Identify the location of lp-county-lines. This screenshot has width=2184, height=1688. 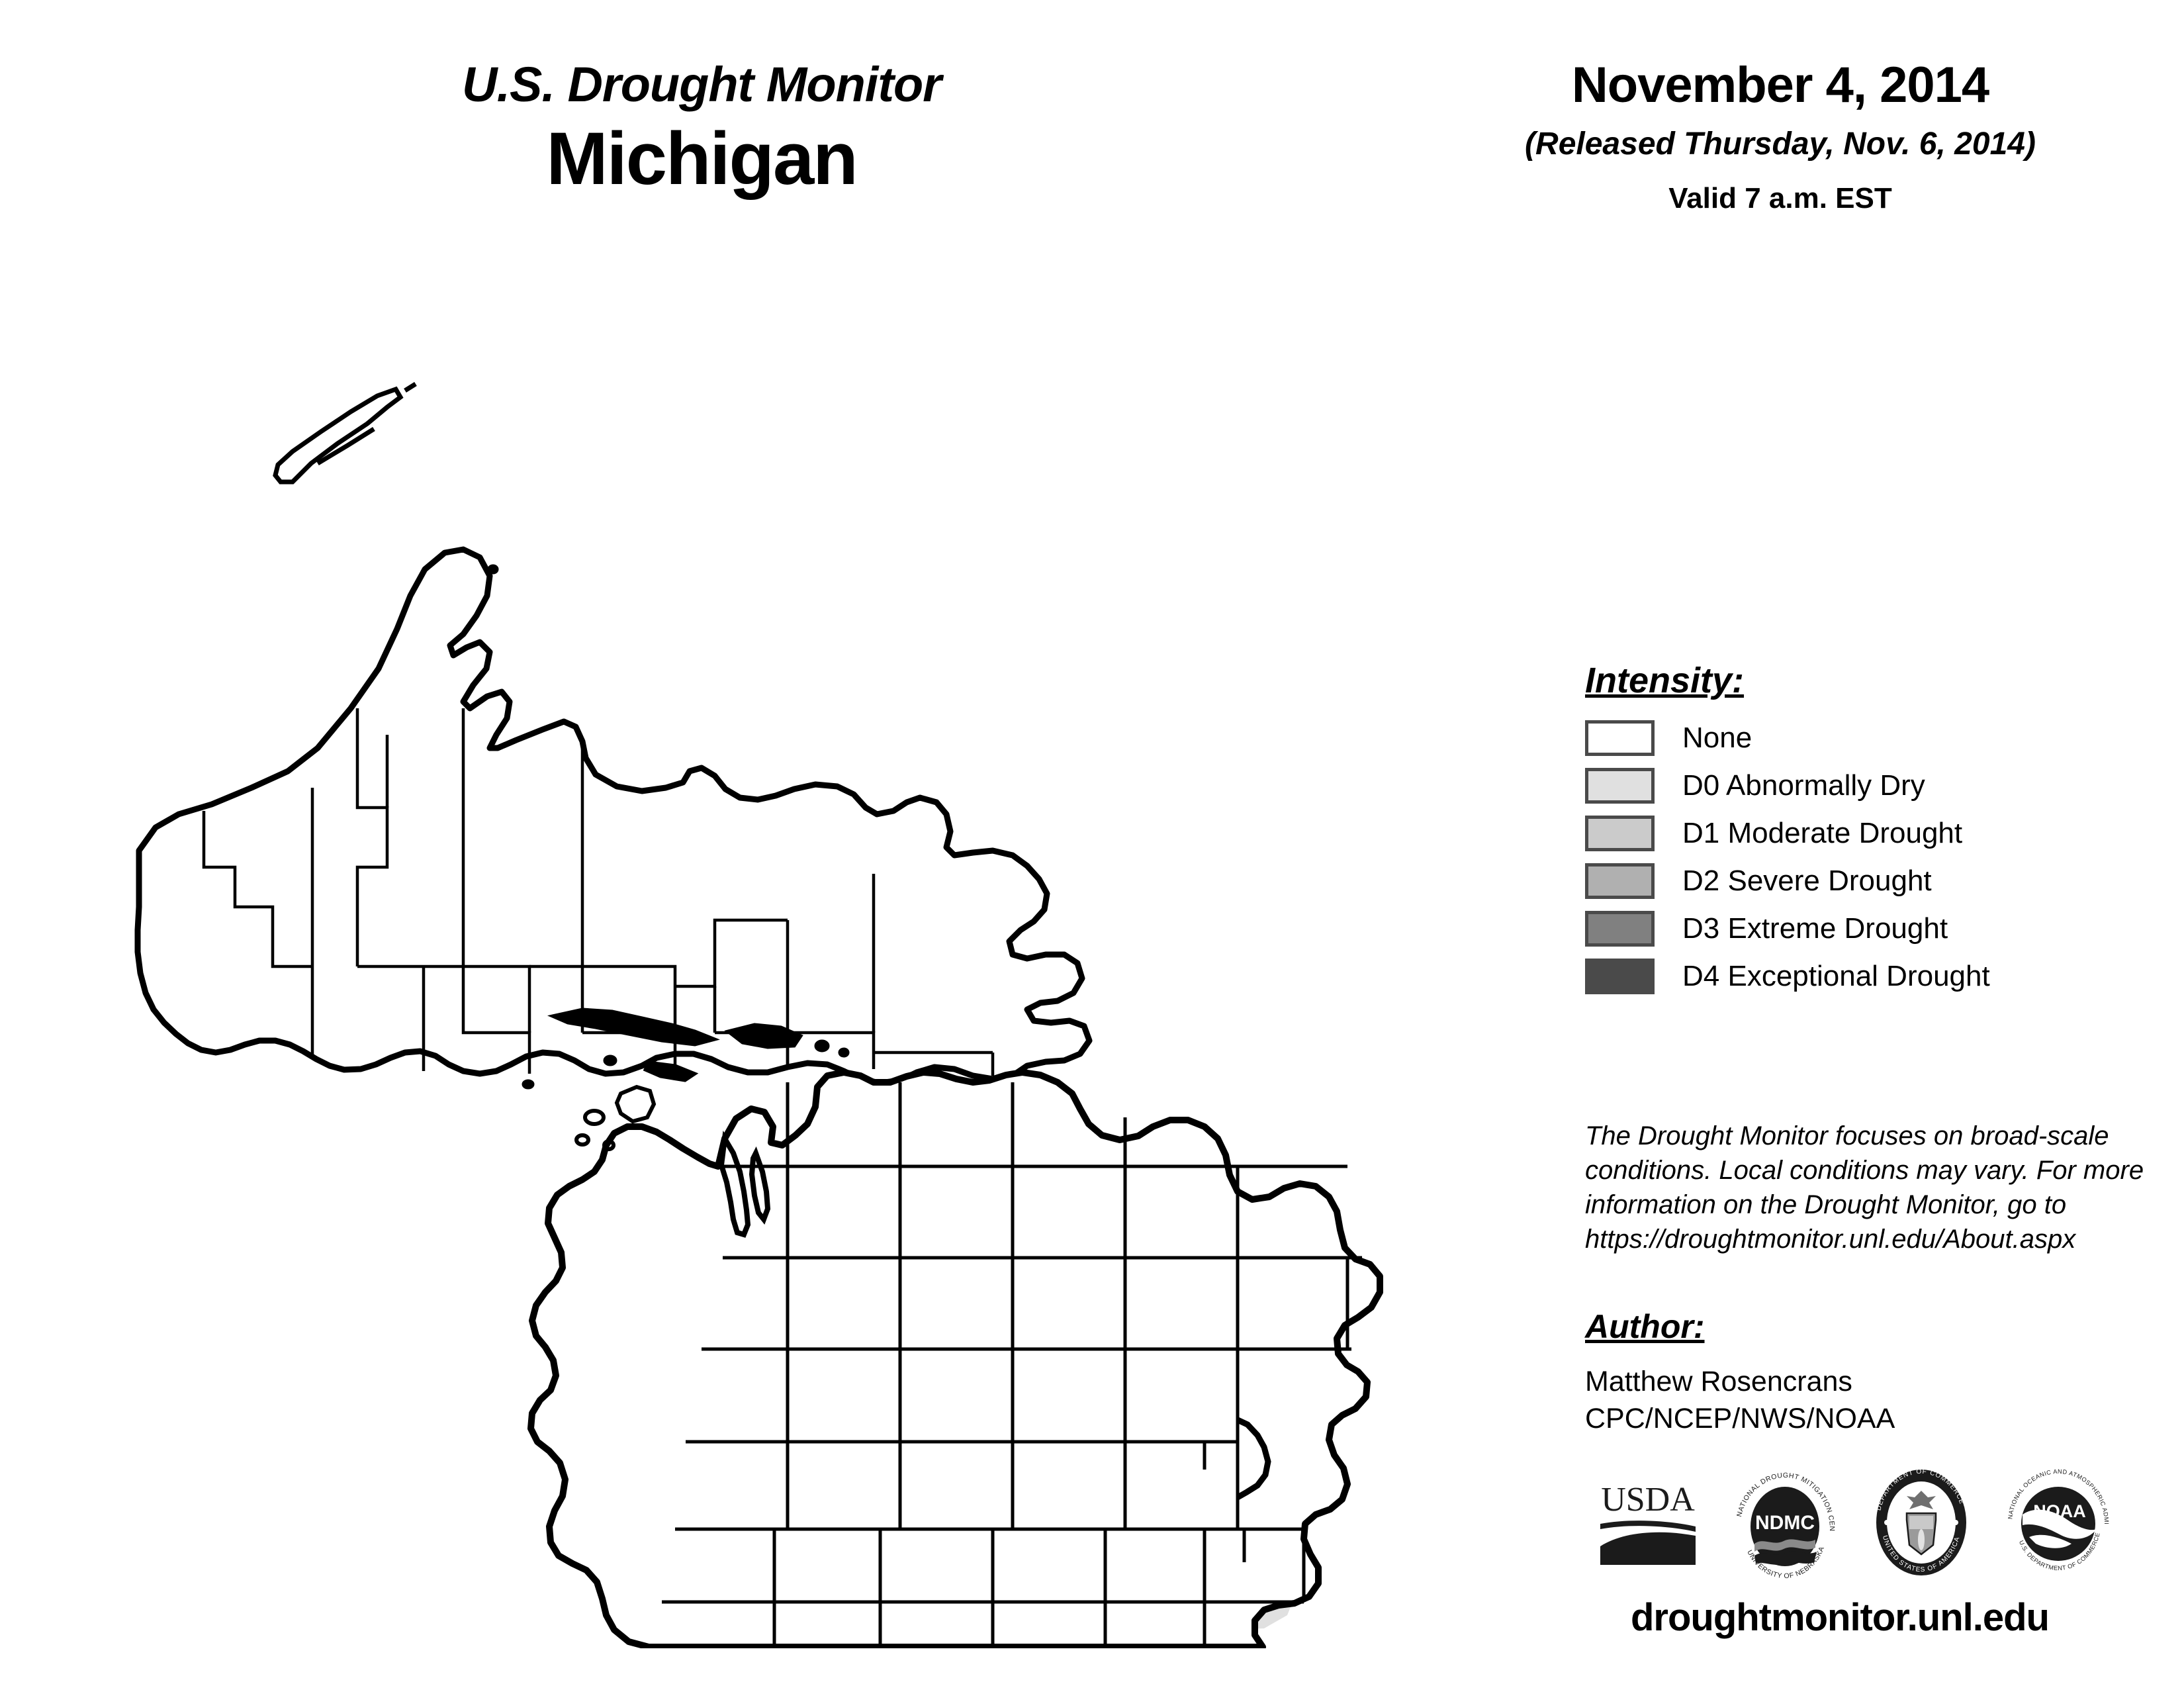
(1012, 1364).